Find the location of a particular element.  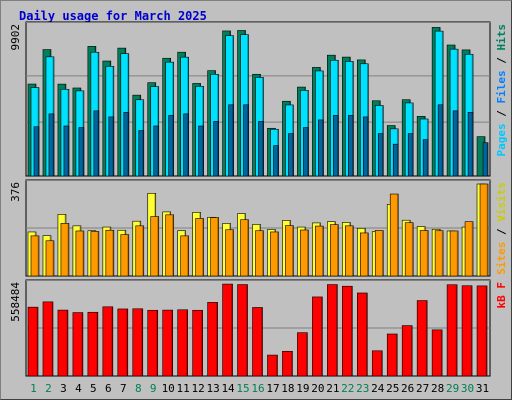

x-label-day-31: 31 is located at coordinates (482, 388).